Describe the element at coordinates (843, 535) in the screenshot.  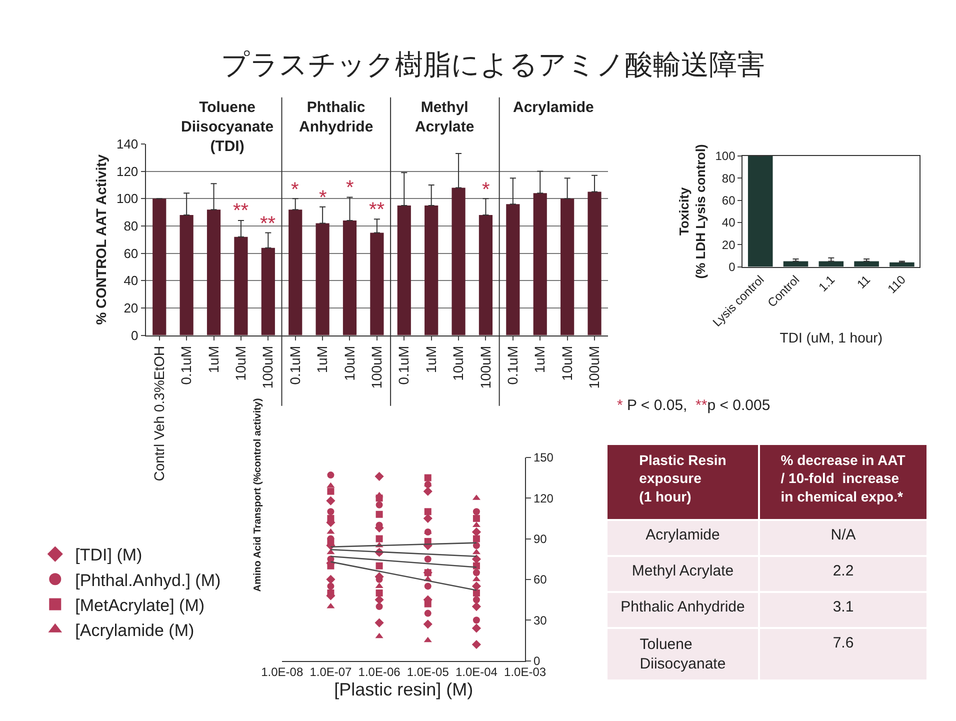
I see `text: N/A` at that location.